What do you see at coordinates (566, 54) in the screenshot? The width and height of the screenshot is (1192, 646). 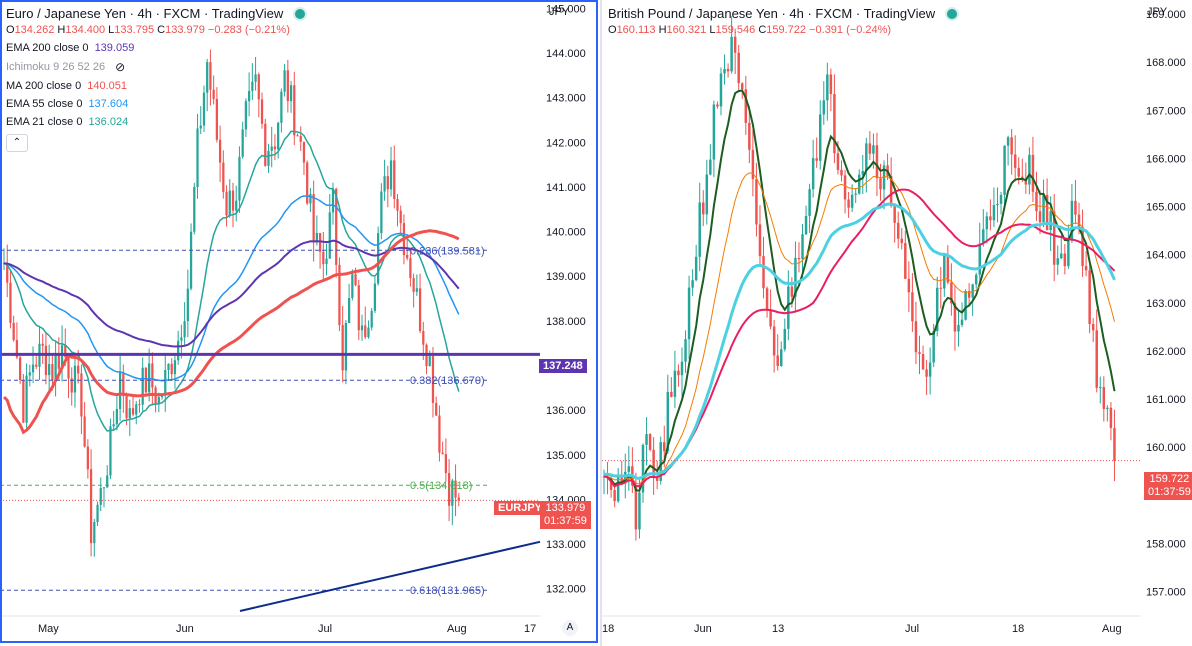 I see `price-tick-label: 144.000` at bounding box center [566, 54].